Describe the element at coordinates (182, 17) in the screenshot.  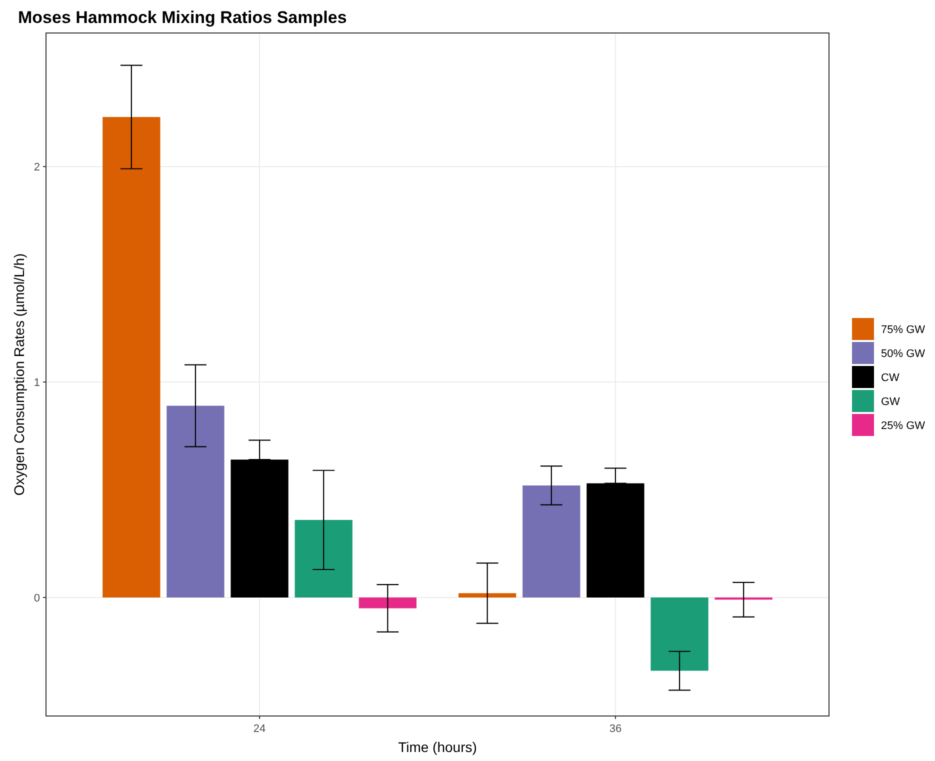
I see `chart-title: Moses Hammock Mixing Ratios Samples` at that location.